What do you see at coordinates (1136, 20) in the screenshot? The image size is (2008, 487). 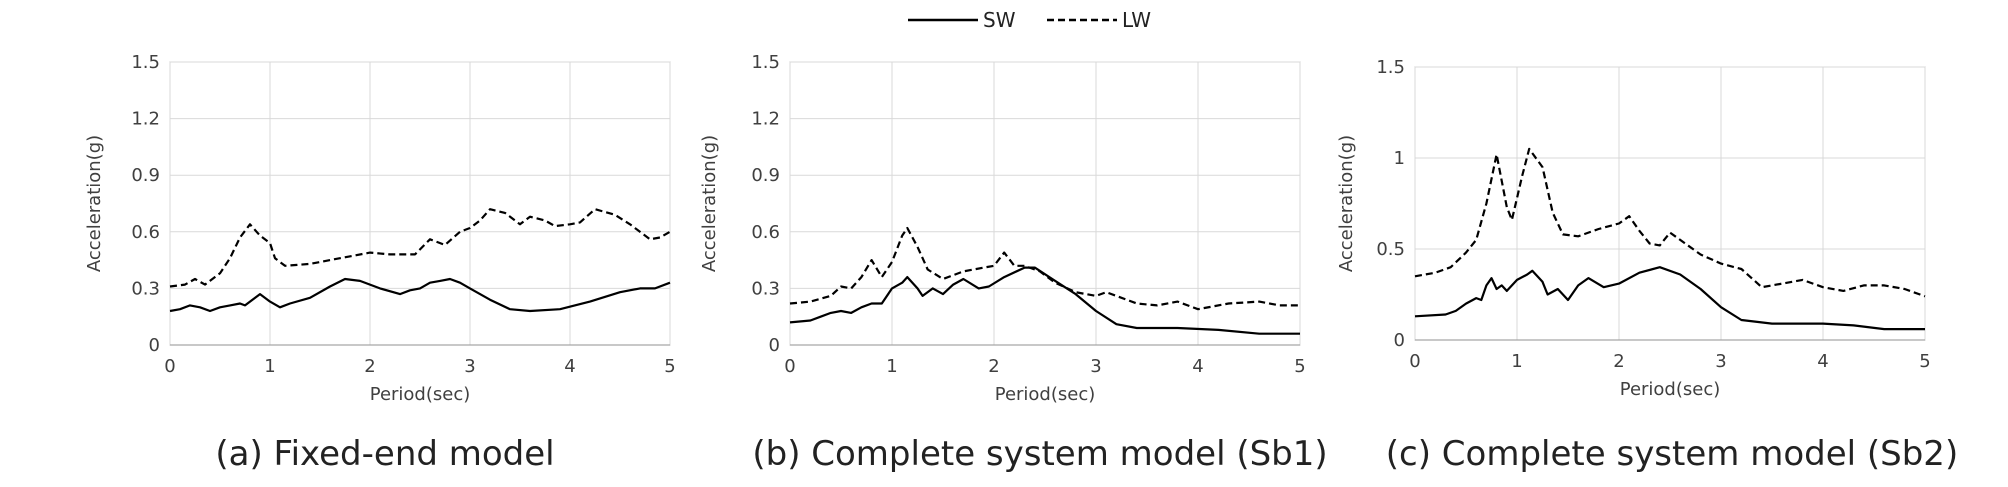 I see `legend-label-lw: LW` at bounding box center [1136, 20].